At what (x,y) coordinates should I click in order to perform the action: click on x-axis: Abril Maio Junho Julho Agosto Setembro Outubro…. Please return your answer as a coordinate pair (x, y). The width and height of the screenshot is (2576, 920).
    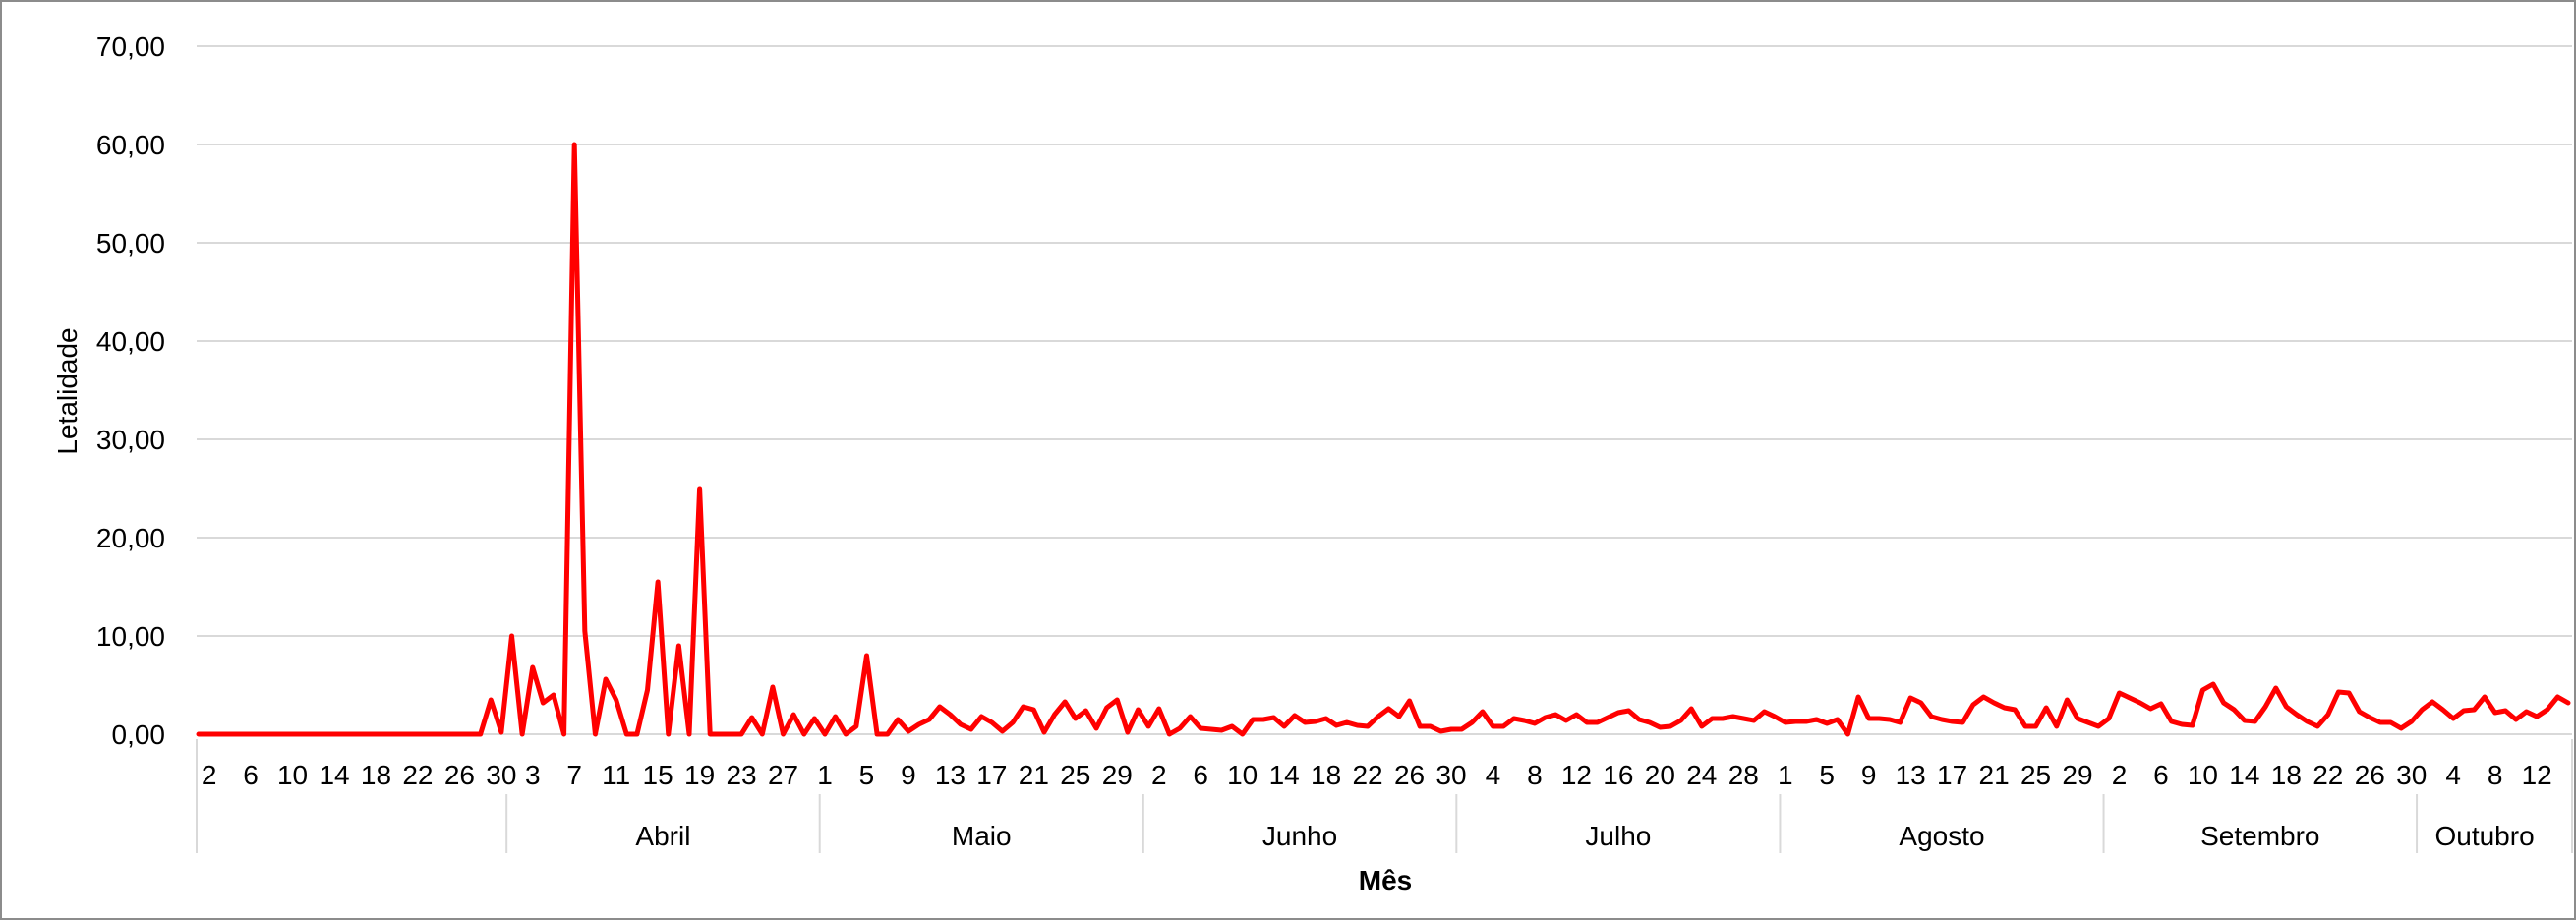
    Looking at the image, I should click on (1384, 796).